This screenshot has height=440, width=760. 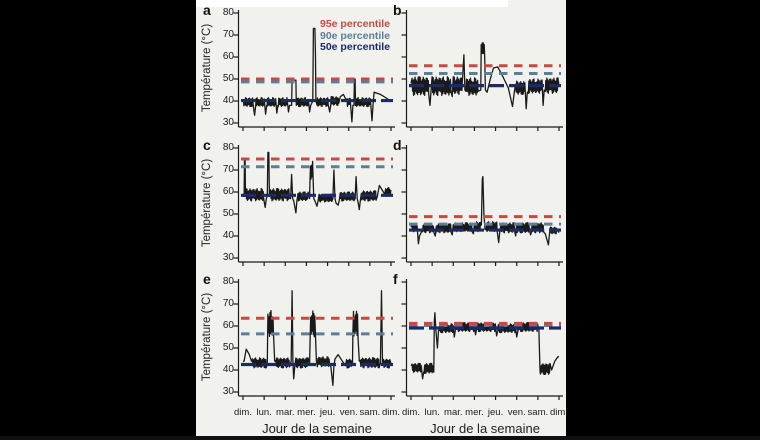 What do you see at coordinates (355, 24) in the screenshot?
I see `legend-item-95e: 95e percentile` at bounding box center [355, 24].